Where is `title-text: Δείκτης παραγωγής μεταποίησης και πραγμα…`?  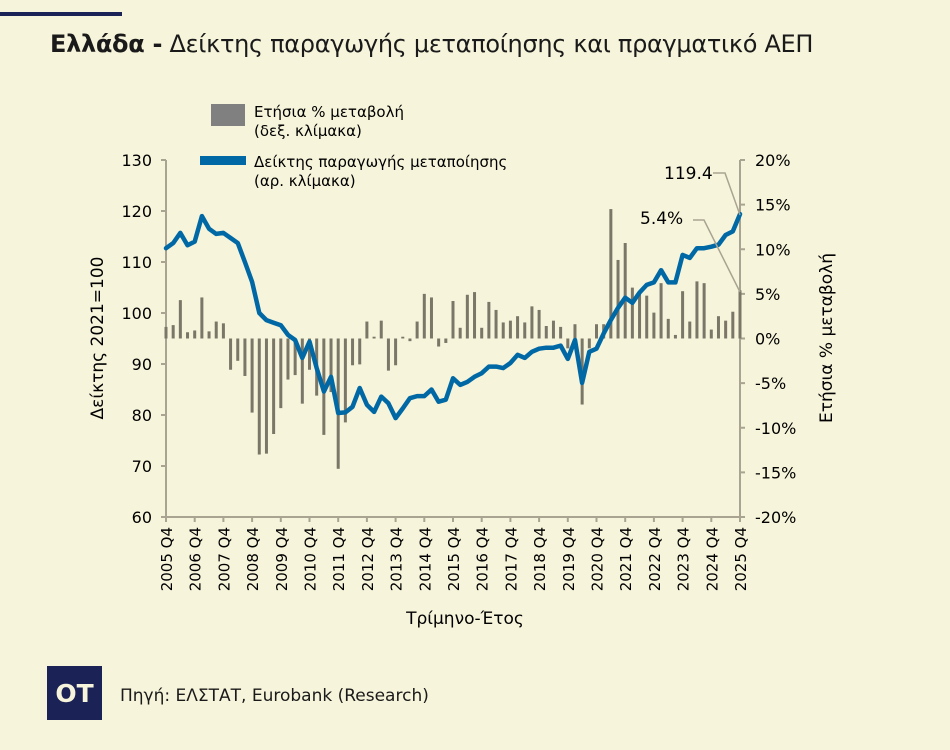 title-text: Δείκτης παραγωγής μεταποίησης και πραγμα… is located at coordinates (491, 44).